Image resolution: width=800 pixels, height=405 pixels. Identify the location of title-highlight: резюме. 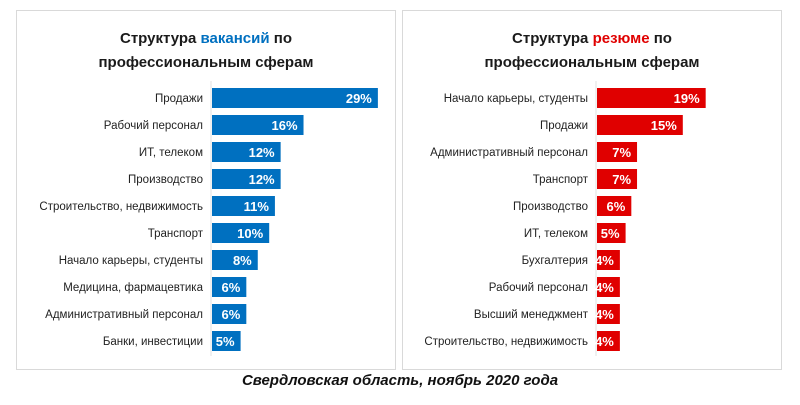
(621, 38).